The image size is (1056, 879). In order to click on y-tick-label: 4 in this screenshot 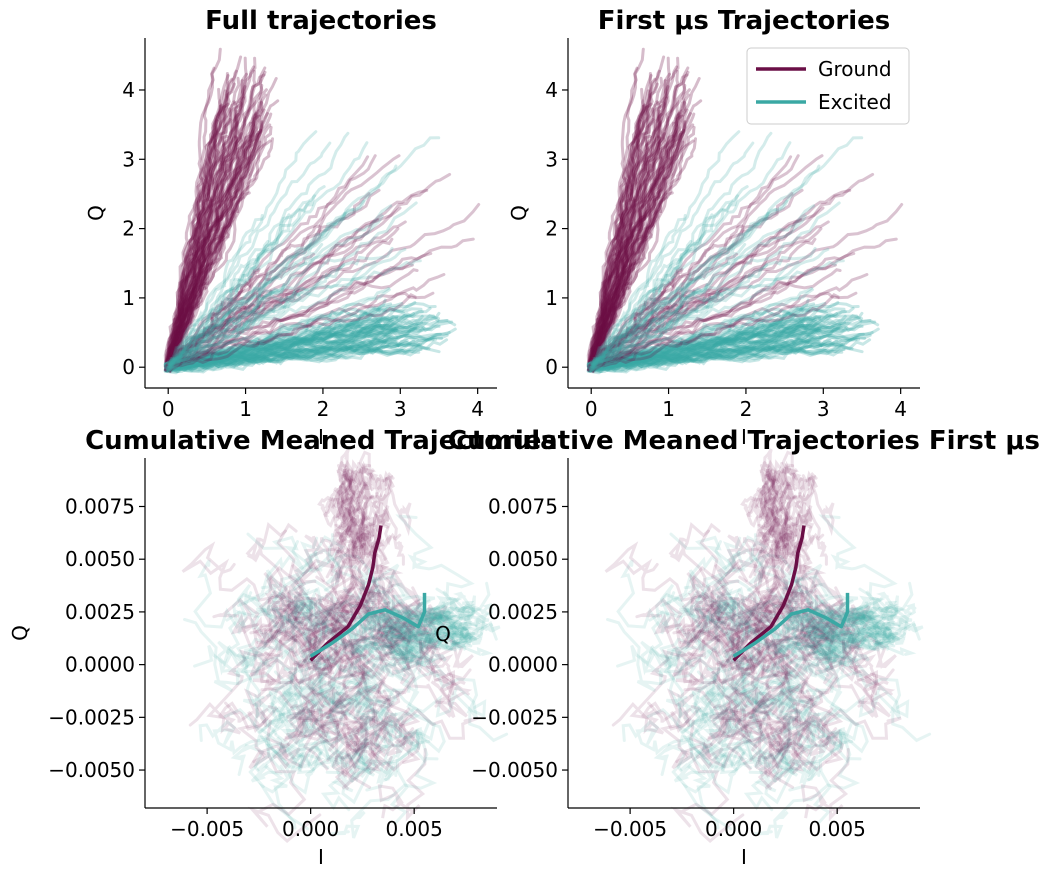, I will do `click(551, 90)`.